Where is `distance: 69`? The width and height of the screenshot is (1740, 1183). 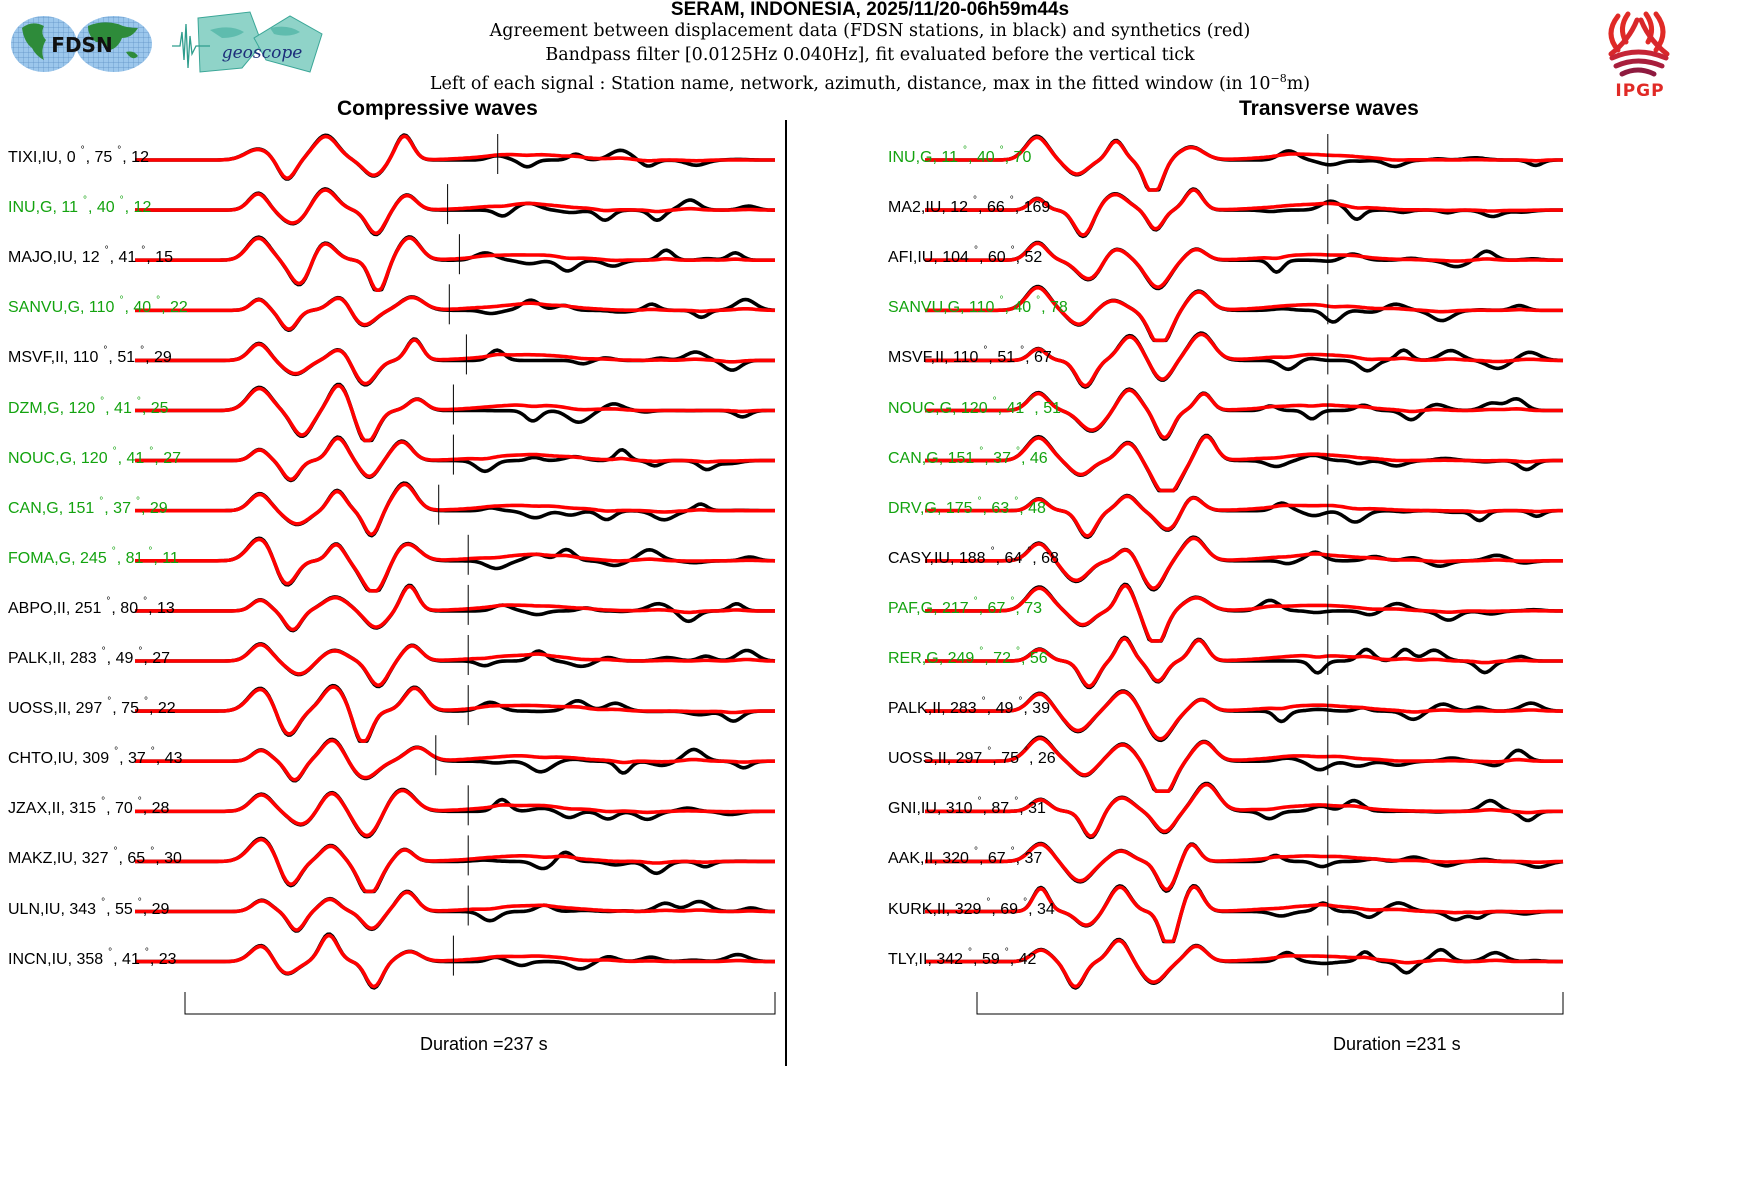
distance: 69 is located at coordinates (1009, 909).